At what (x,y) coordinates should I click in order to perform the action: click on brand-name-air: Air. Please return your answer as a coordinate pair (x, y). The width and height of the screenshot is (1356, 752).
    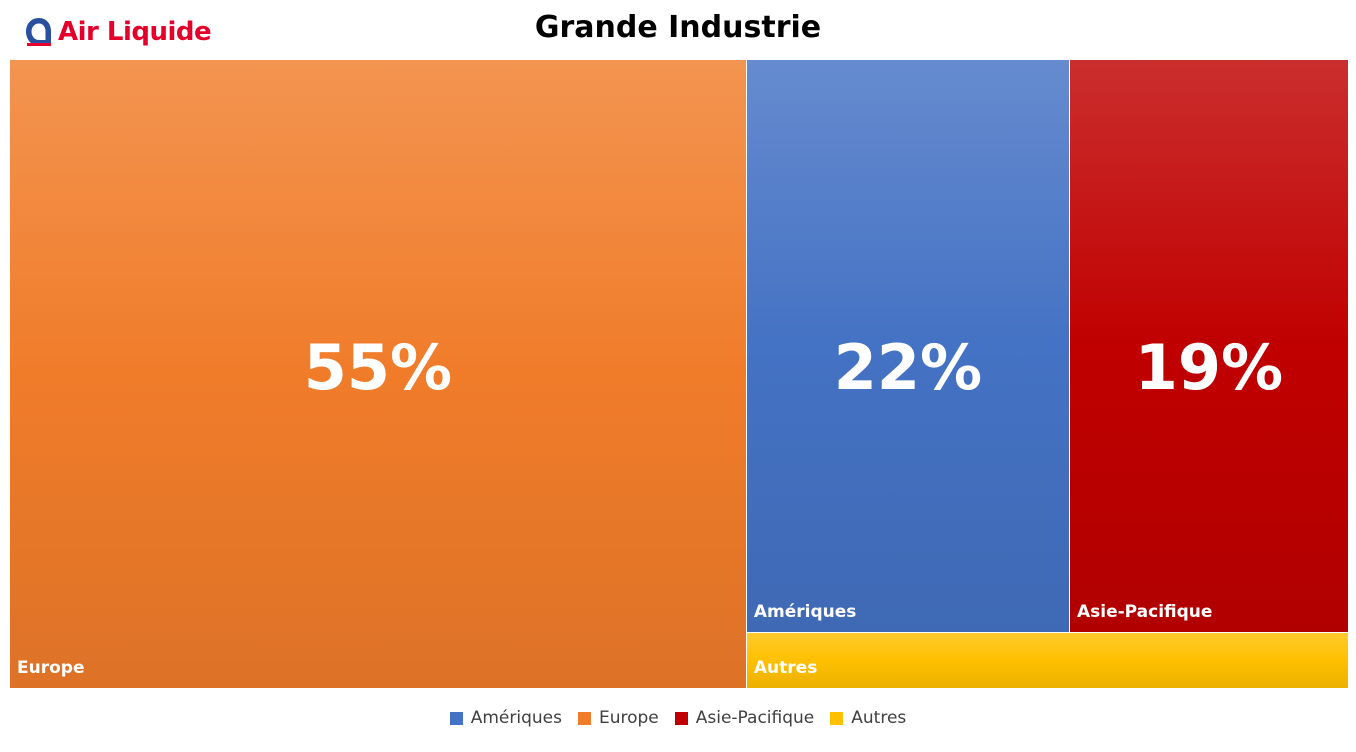
    Looking at the image, I should click on (82, 32).